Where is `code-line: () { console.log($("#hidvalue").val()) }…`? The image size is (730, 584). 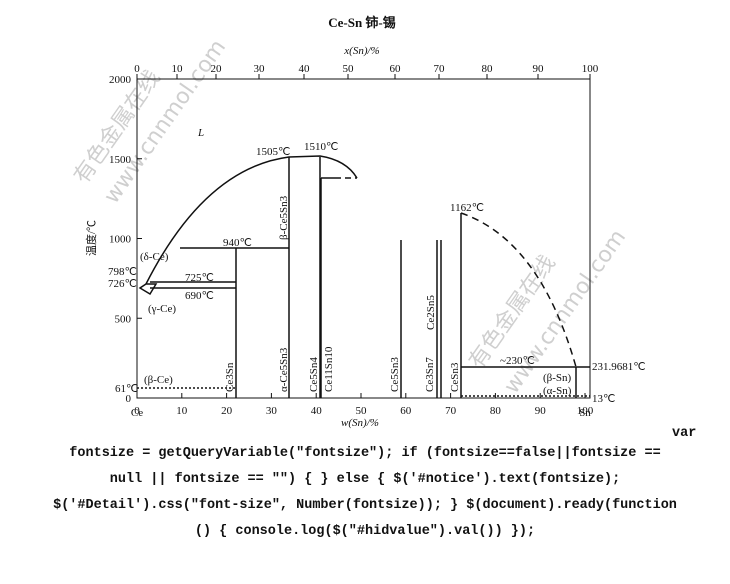 code-line: () { console.log($("#hidvalue").val()) }… is located at coordinates (365, 531).